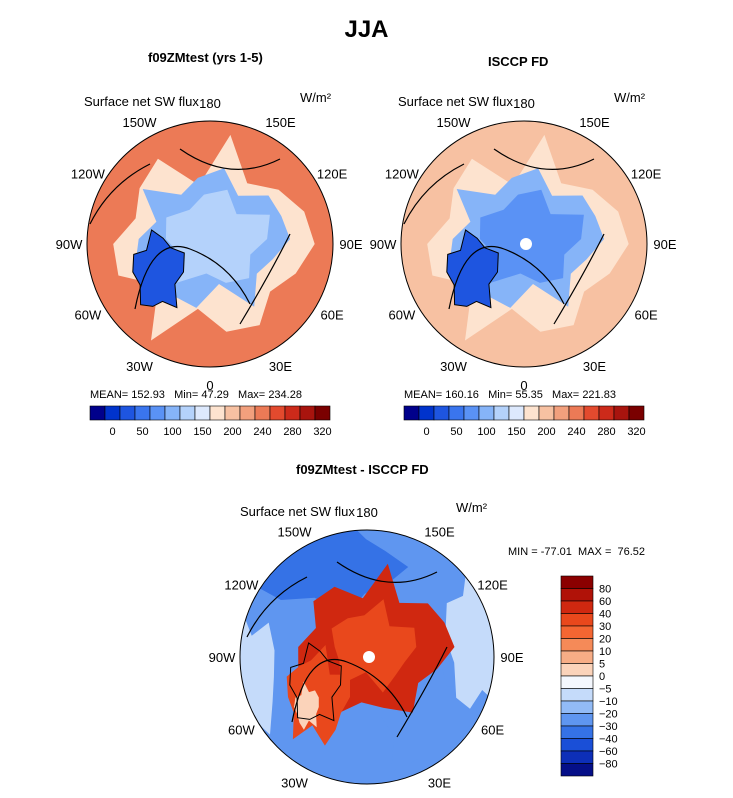  I want to click on panel3-colorbar-tick: 30, so click(605, 627).